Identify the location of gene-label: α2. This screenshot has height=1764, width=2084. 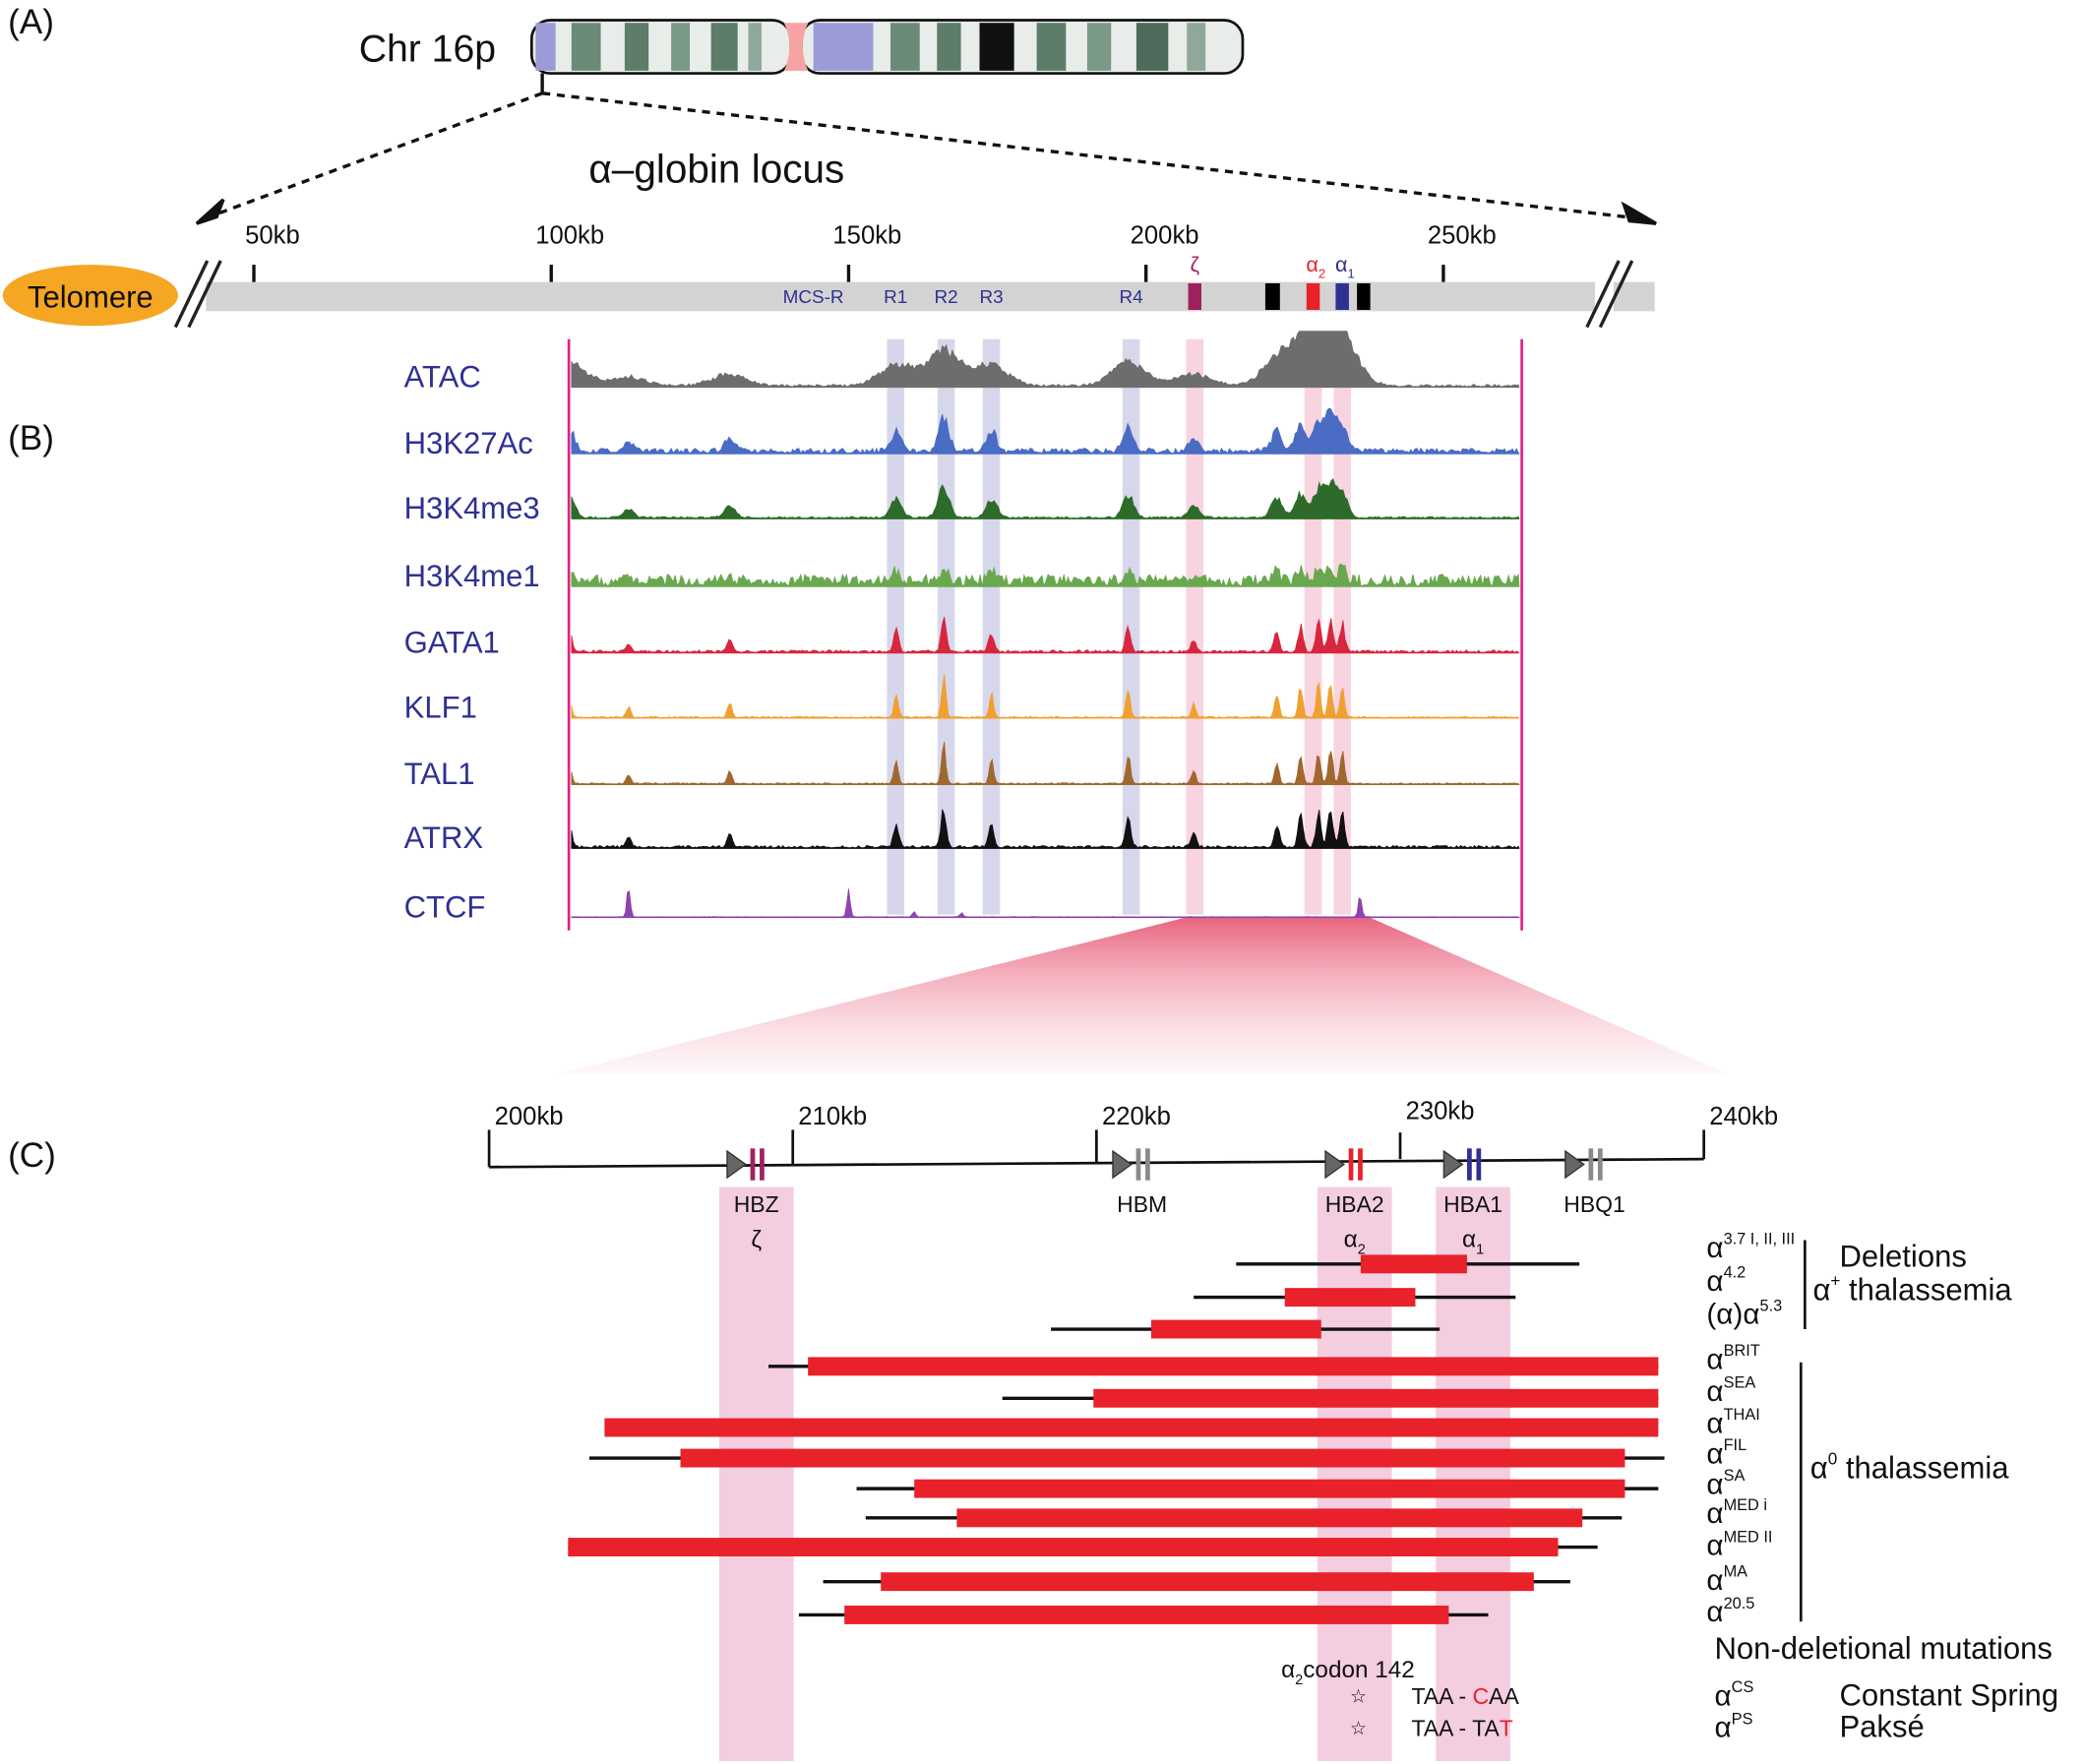
(1315, 266).